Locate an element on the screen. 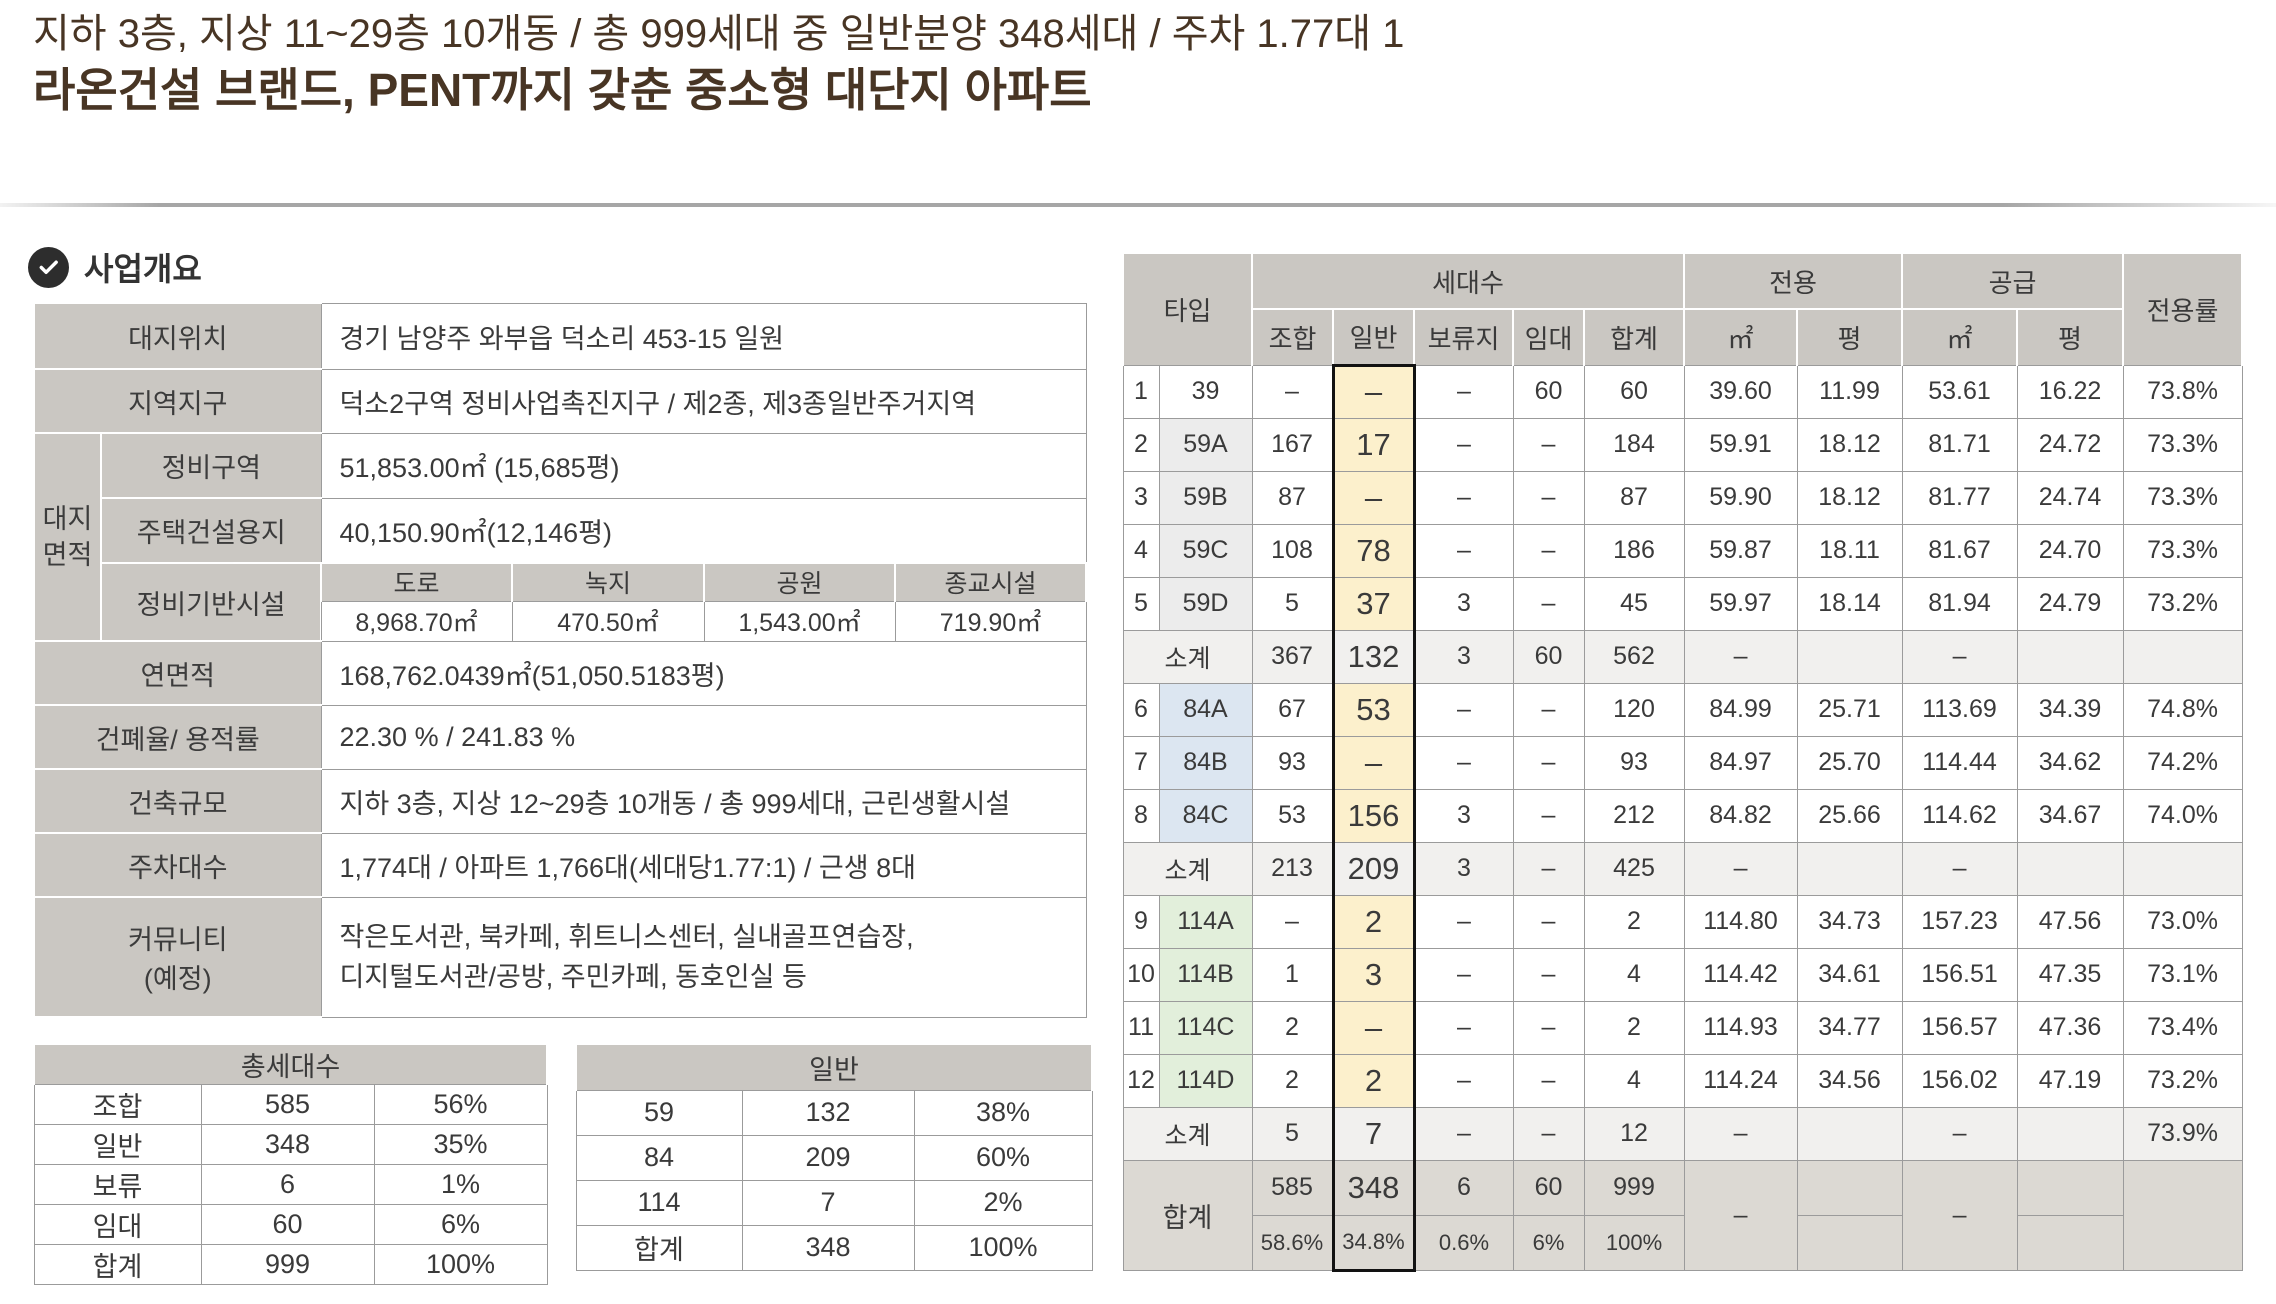 The image size is (2276, 1304). subtotal-ilban: 132 is located at coordinates (1373, 656).